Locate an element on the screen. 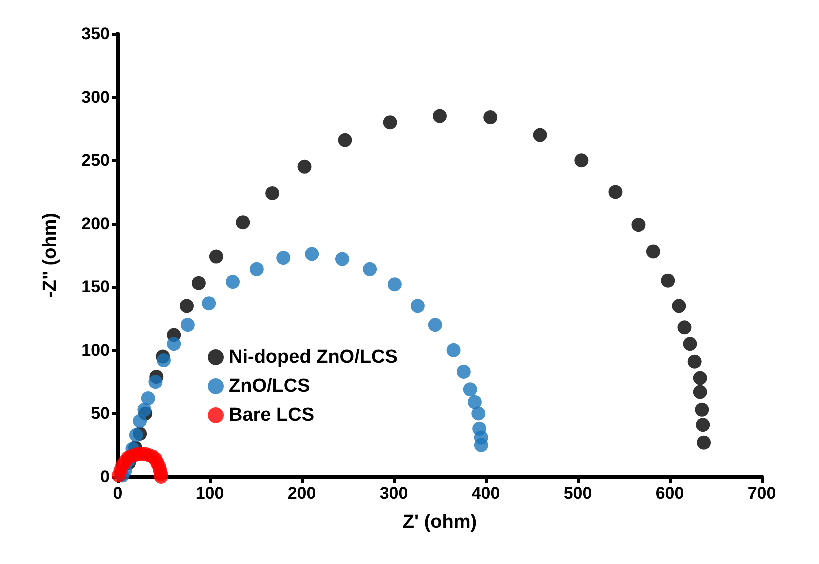 The image size is (819, 564). x-tick-label: 600 is located at coordinates (670, 493).